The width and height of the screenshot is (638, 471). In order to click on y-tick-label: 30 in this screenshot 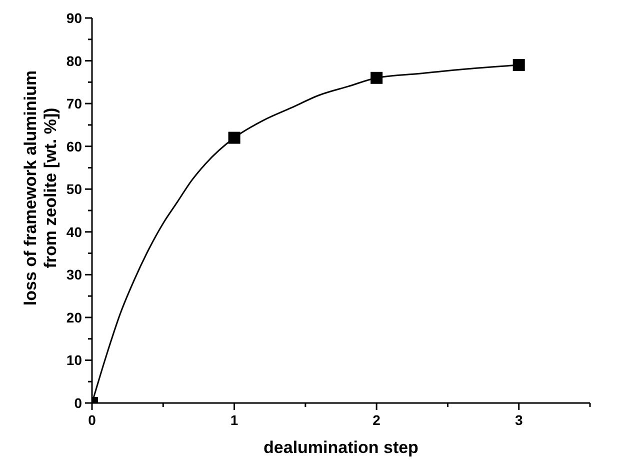, I will do `click(74, 274)`.